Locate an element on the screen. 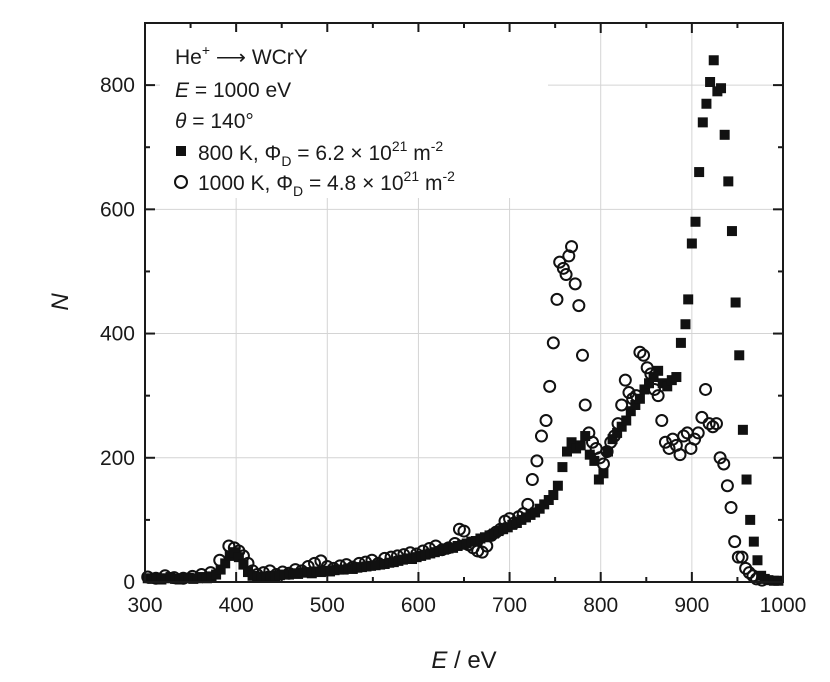 Image resolution: width=830 pixels, height=682 pixels. annotation-reaction: He+ ⟶ WCrY is located at coordinates (241, 55).